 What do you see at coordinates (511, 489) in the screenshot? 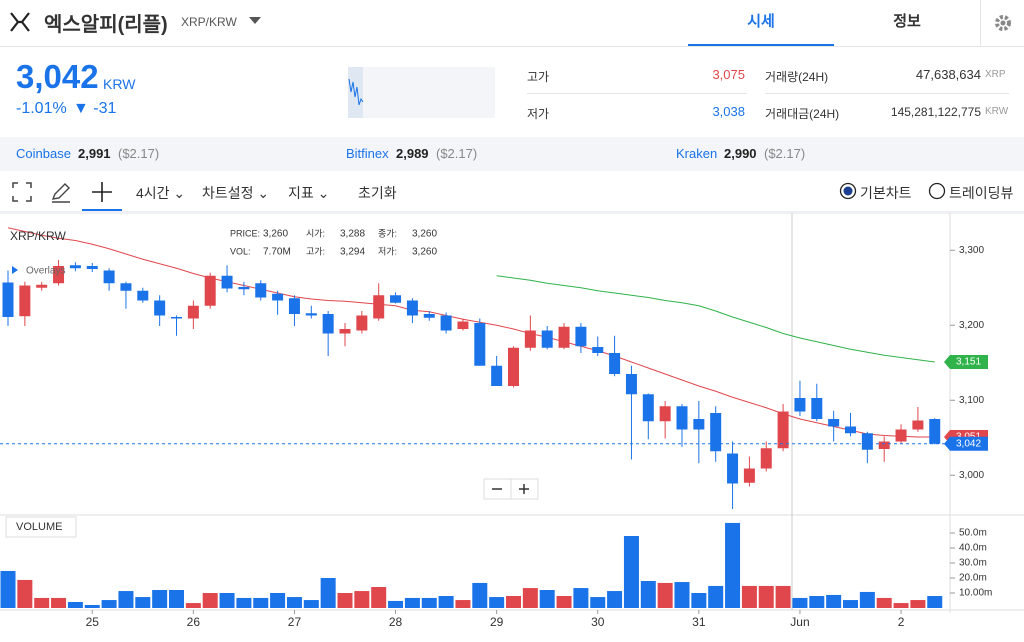
I see `zoom-controls` at bounding box center [511, 489].